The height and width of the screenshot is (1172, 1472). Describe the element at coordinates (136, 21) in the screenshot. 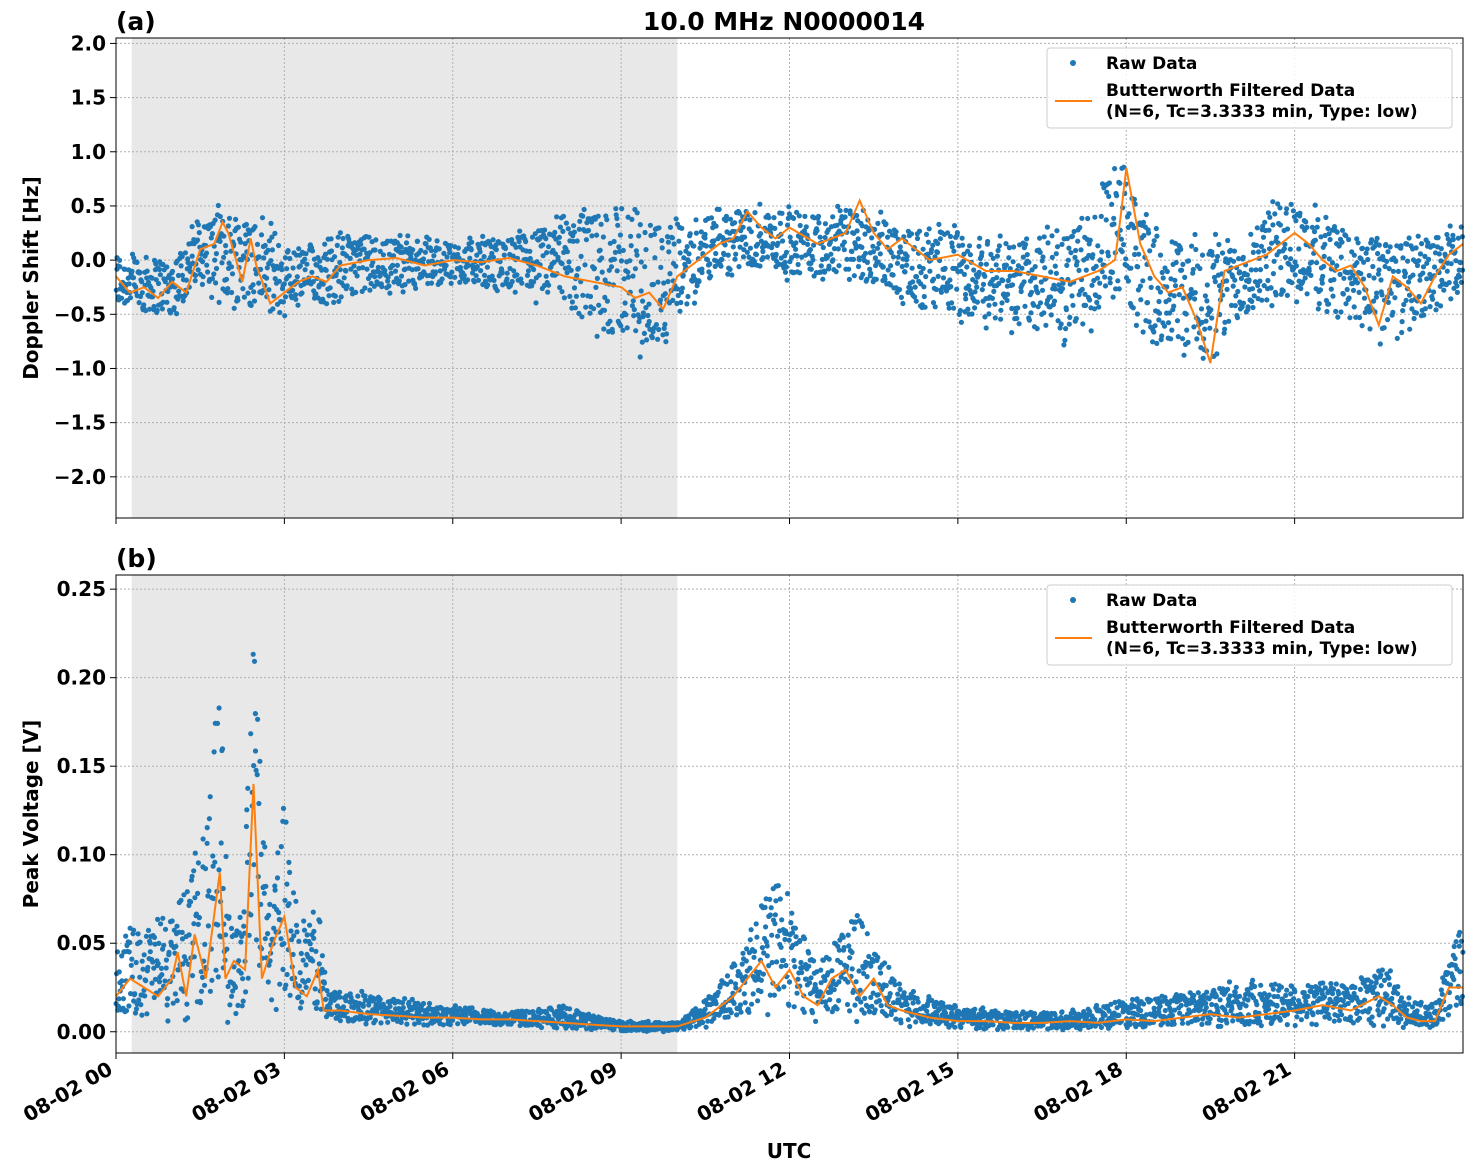

I see `panel-a-label: (a)` at that location.